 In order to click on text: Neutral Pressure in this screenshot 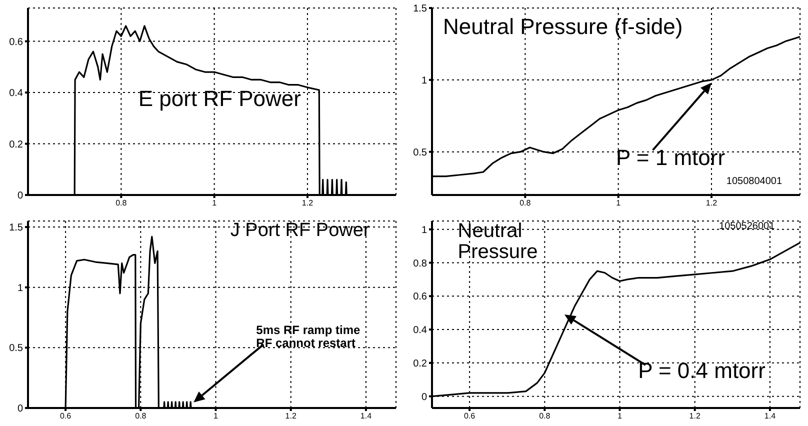, I will do `click(498, 241)`.